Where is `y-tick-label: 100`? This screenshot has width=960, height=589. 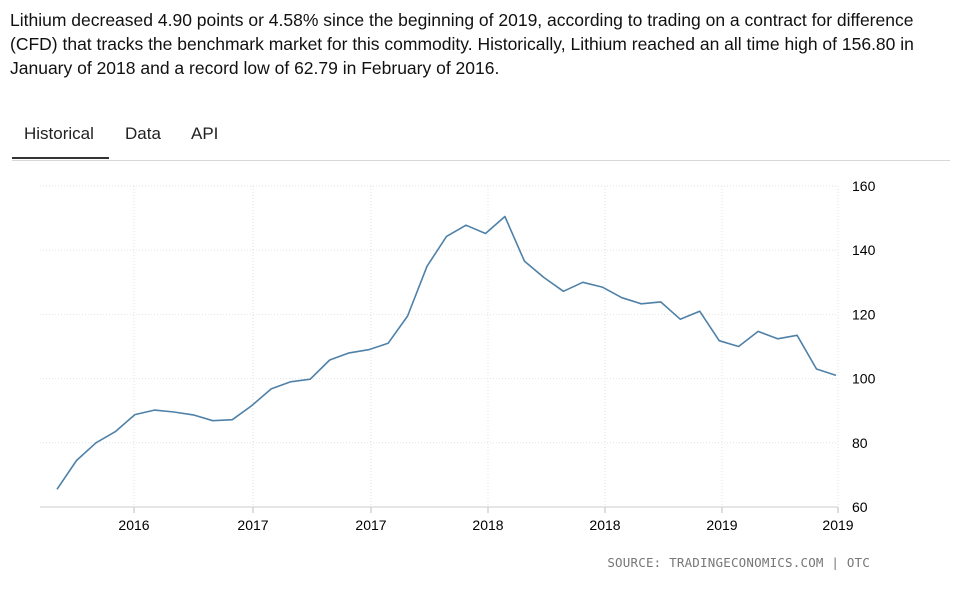 y-tick-label: 100 is located at coordinates (864, 379).